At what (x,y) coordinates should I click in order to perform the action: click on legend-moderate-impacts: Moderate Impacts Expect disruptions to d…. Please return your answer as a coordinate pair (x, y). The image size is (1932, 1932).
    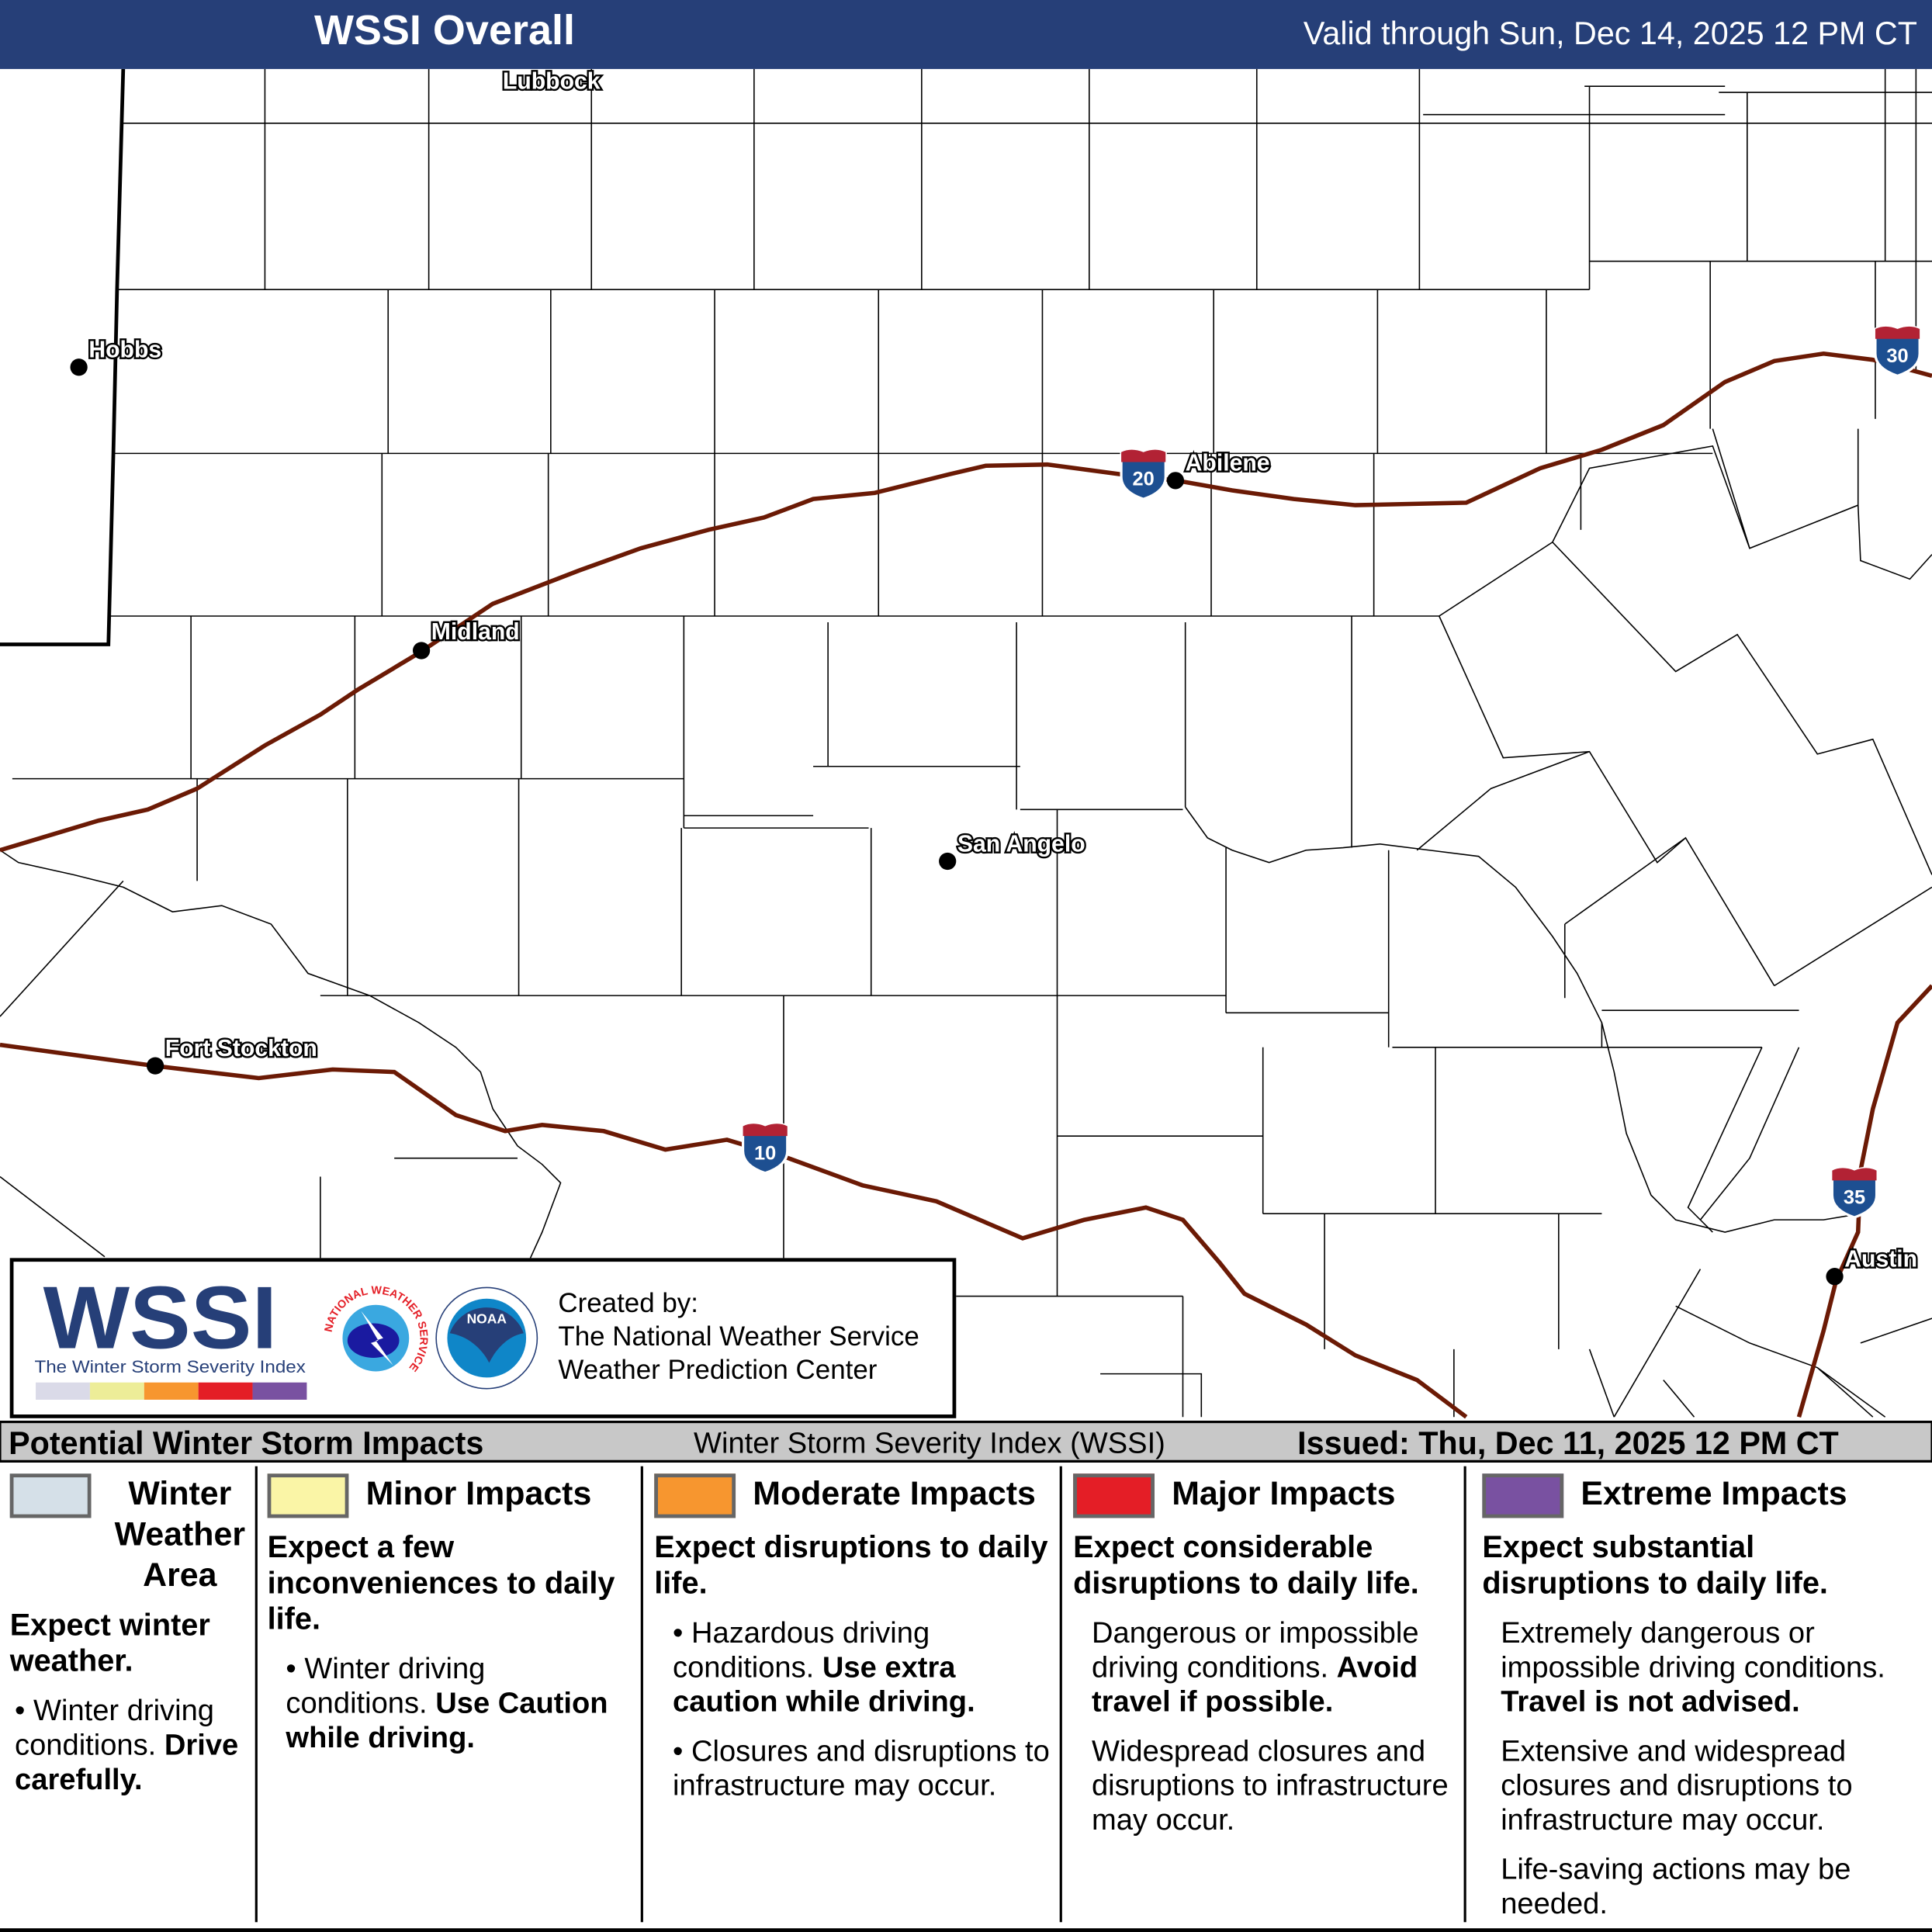
    Looking at the image, I should click on (852, 1638).